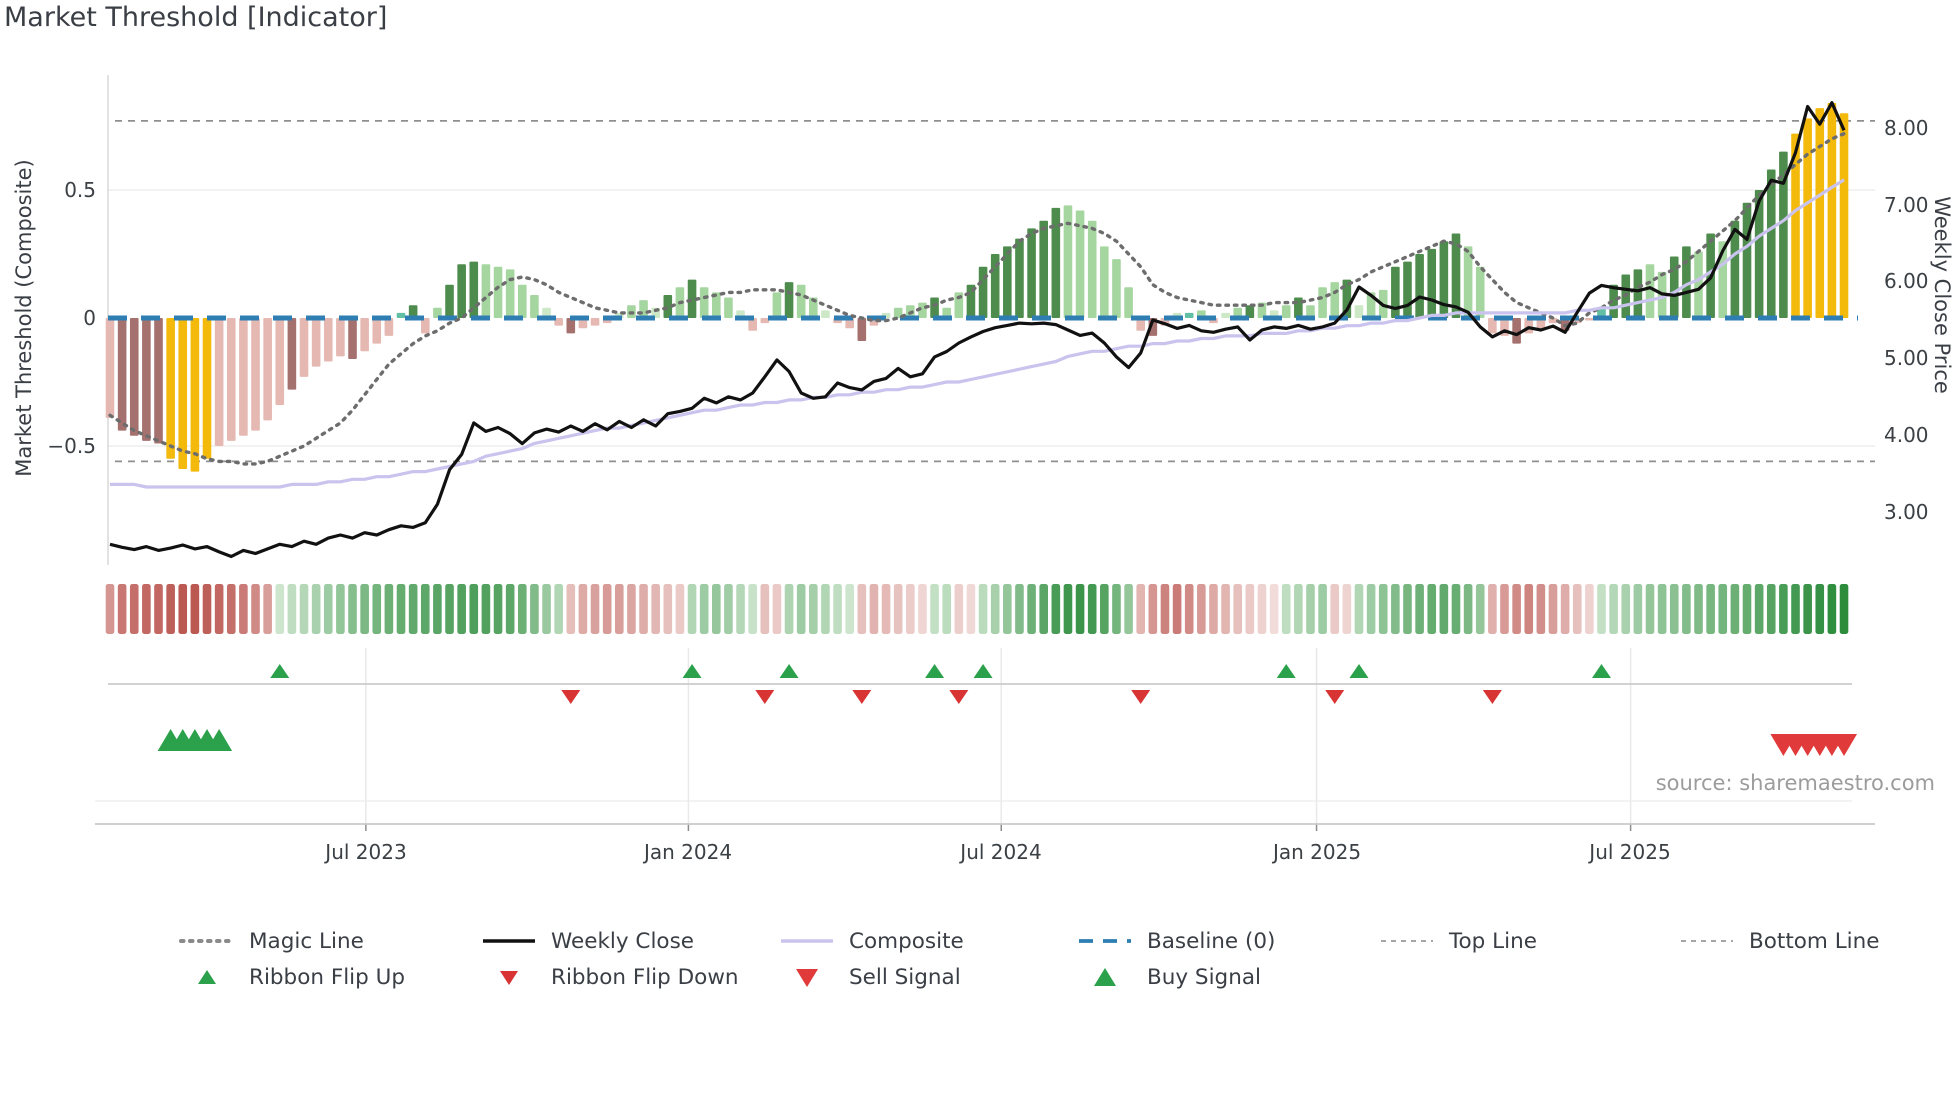  What do you see at coordinates (1286, 671) in the screenshot?
I see `ribbon-flip-up-marker` at bounding box center [1286, 671].